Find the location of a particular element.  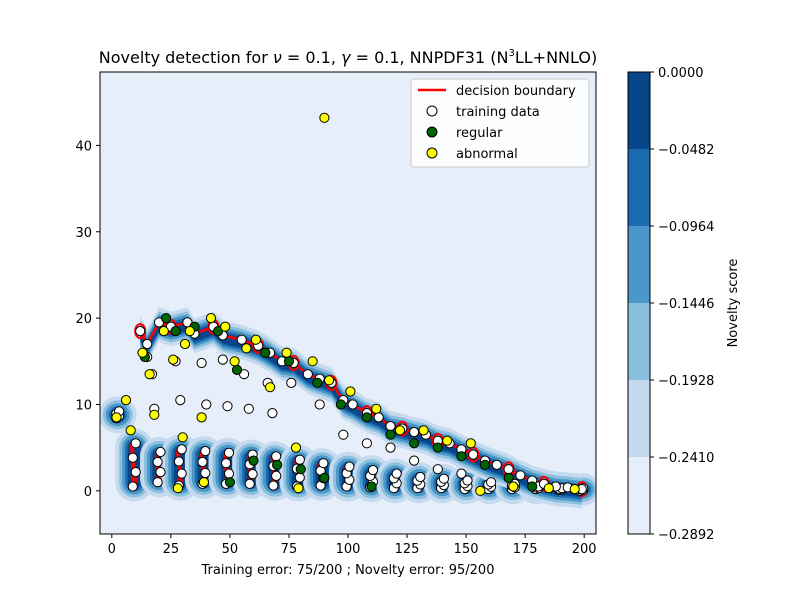

x-tick-label-2: 50 is located at coordinates (230, 549).